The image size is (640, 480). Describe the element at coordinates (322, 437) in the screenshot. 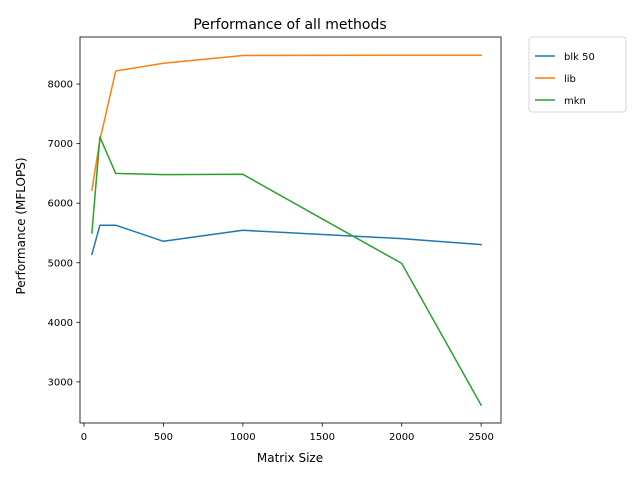

I see `x-tick-label: 1500` at that location.